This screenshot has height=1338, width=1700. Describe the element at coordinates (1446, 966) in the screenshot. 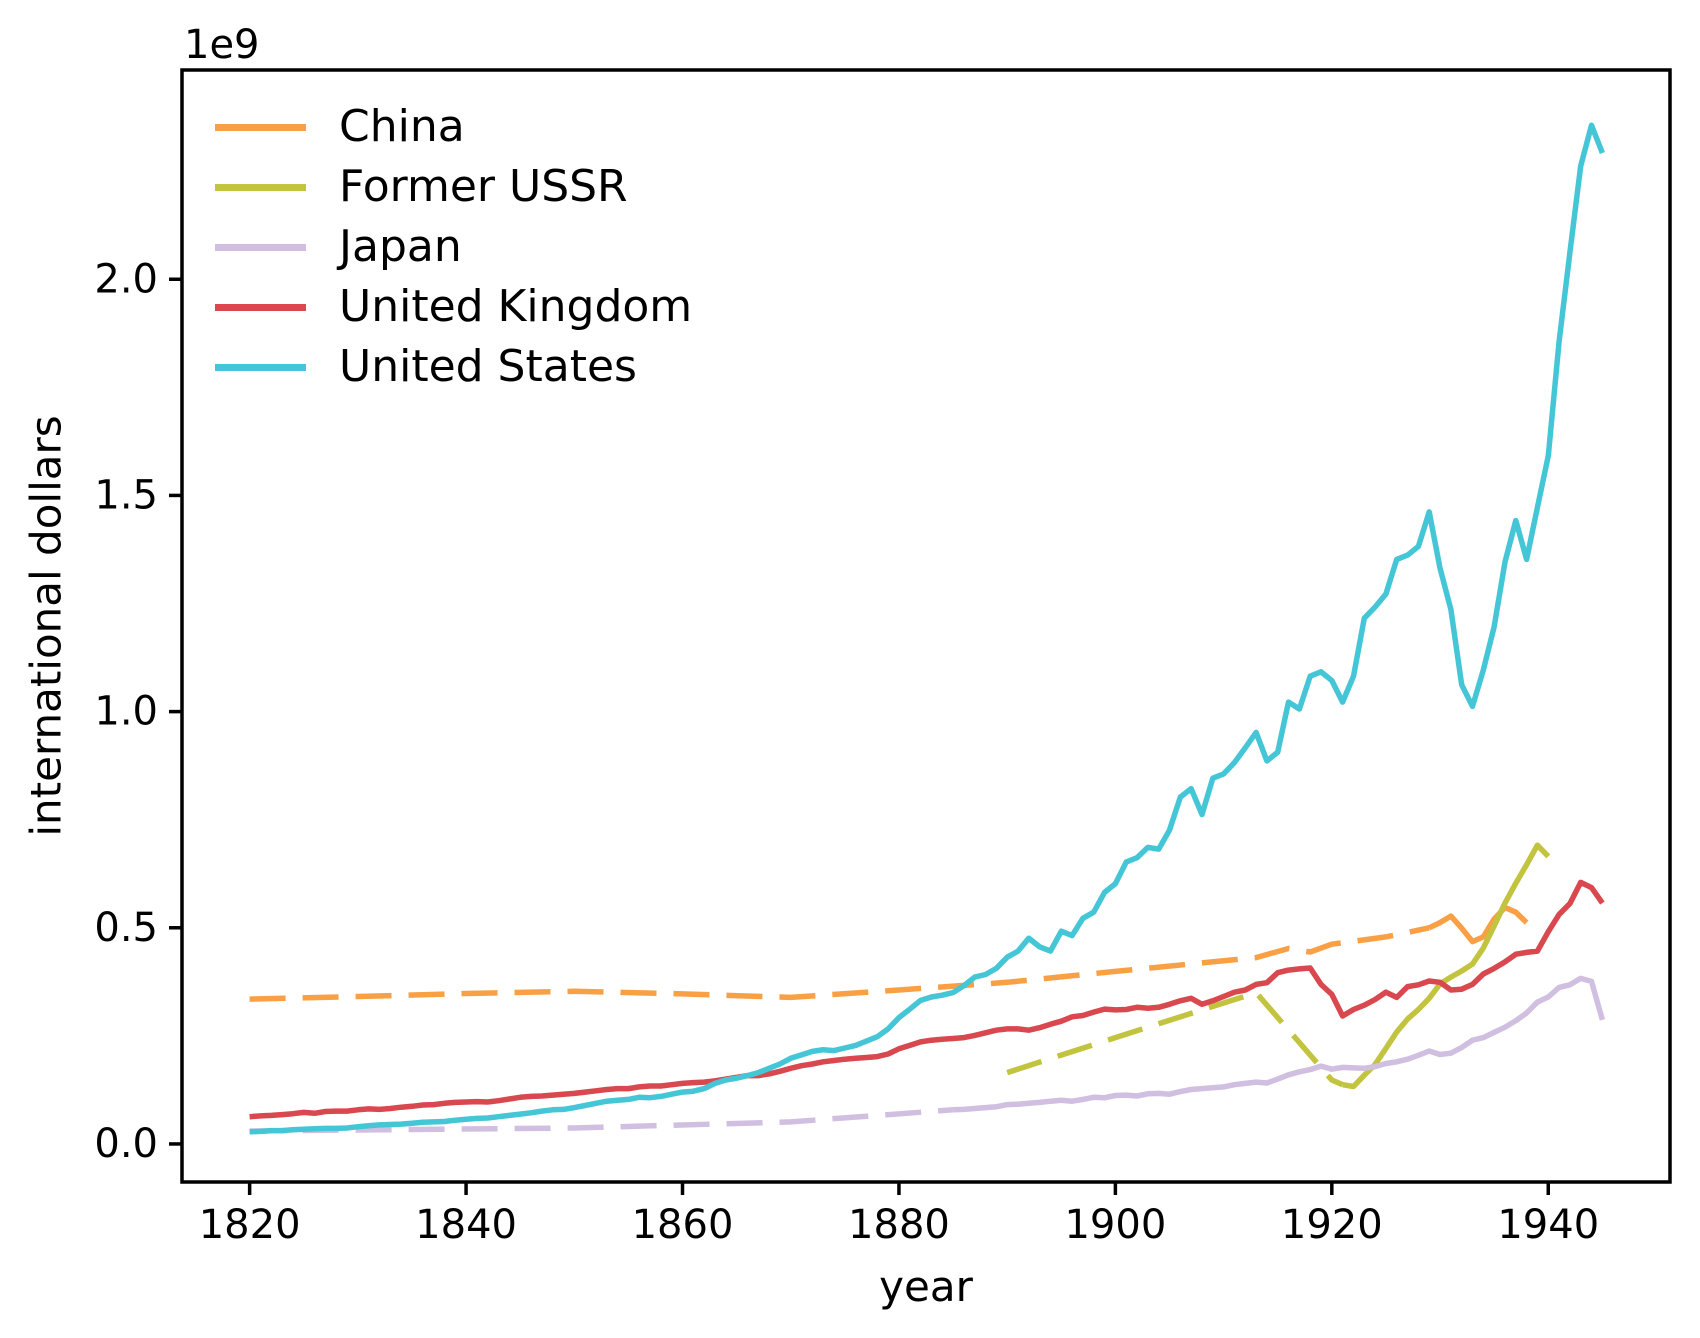

I see `line-former-ussr-solid` at that location.